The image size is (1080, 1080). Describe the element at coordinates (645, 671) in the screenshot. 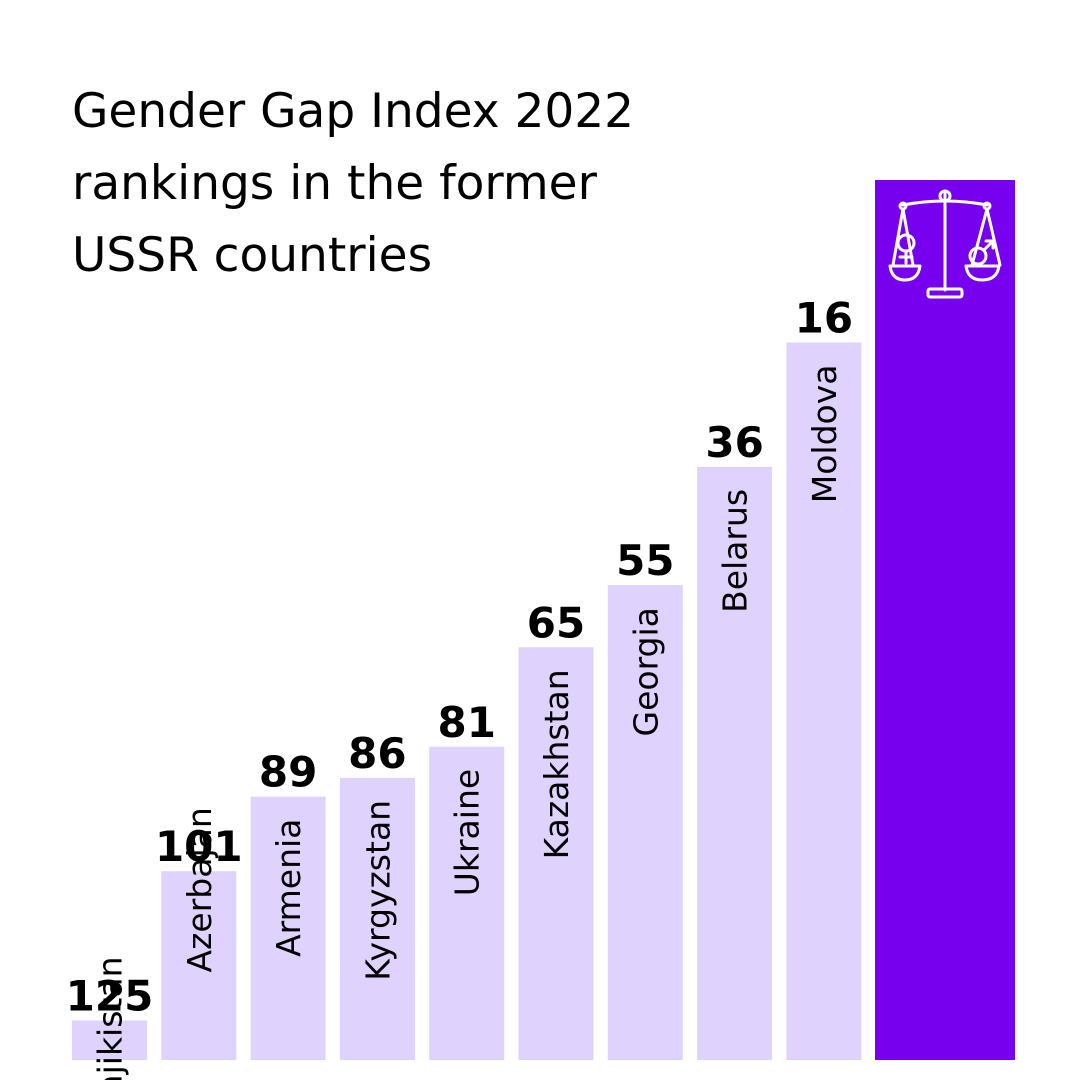

I see `category-label-georgia: Georgia` at that location.